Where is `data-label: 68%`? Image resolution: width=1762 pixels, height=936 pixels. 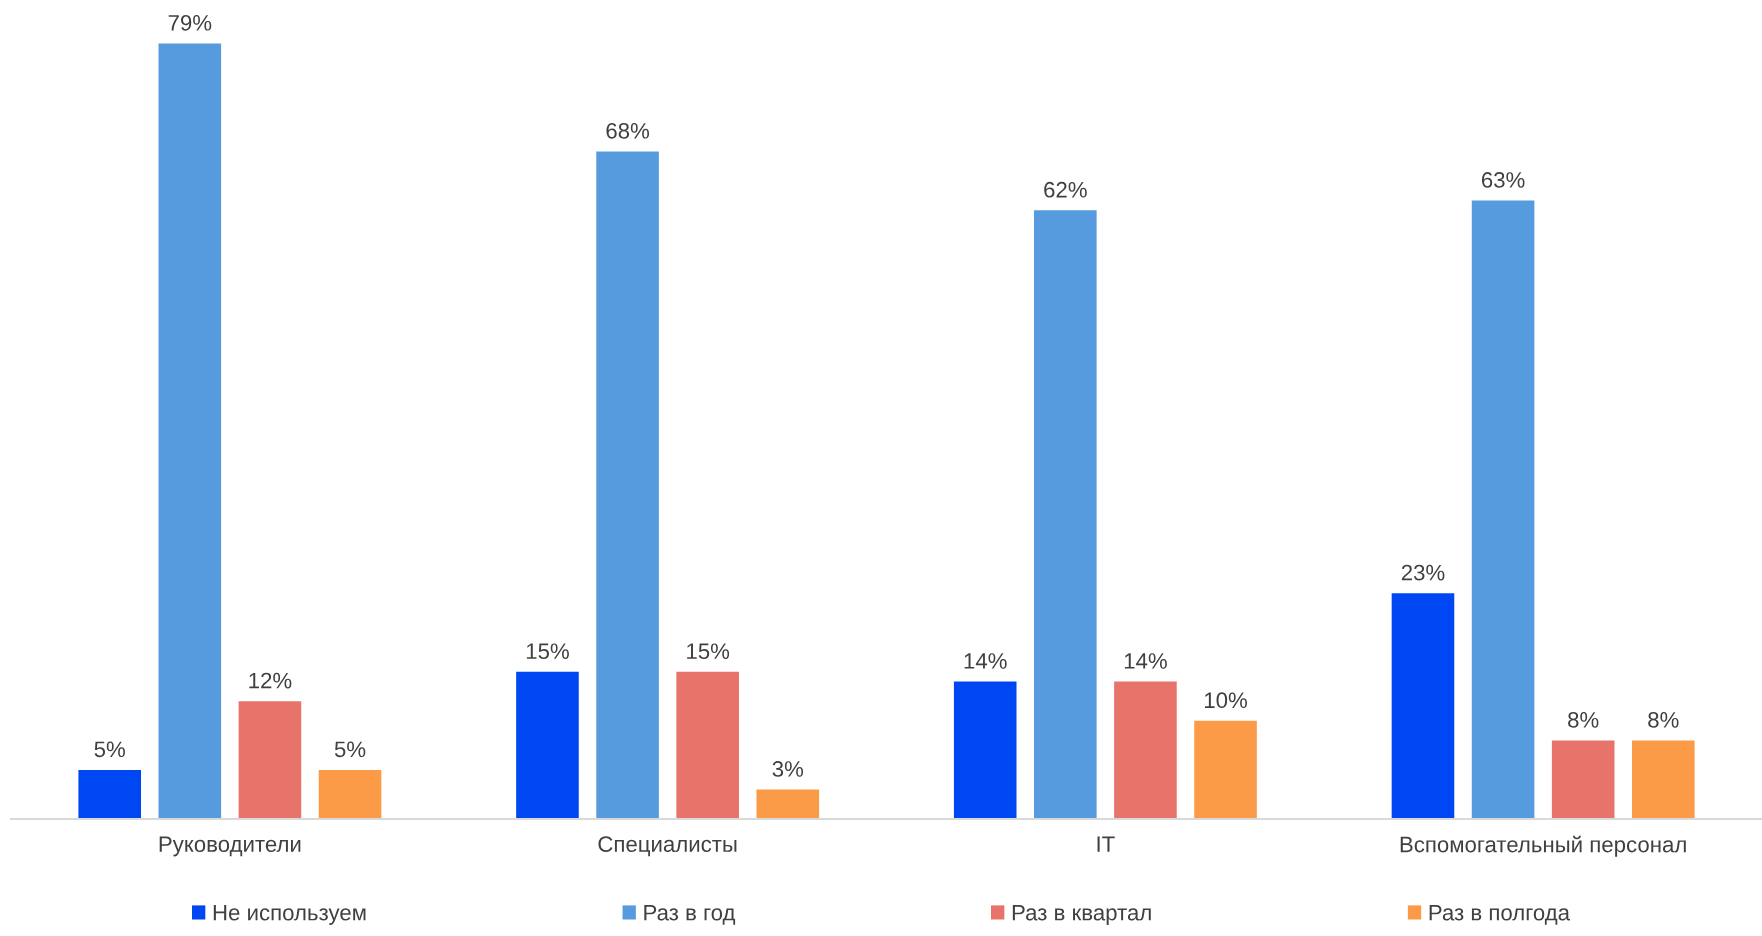 data-label: 68% is located at coordinates (628, 130).